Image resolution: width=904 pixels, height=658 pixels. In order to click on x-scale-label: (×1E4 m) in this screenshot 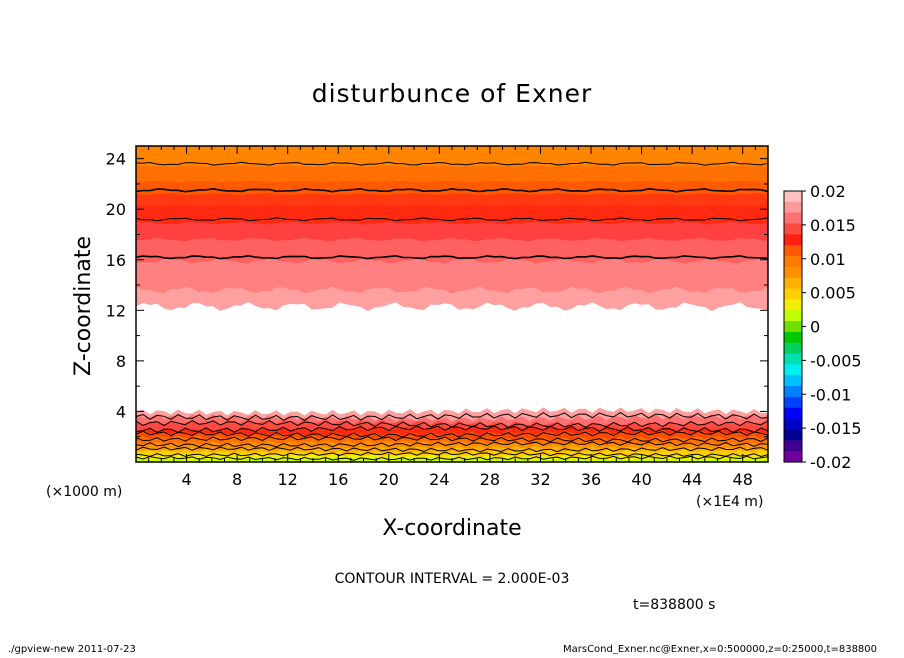, I will do `click(729, 502)`.